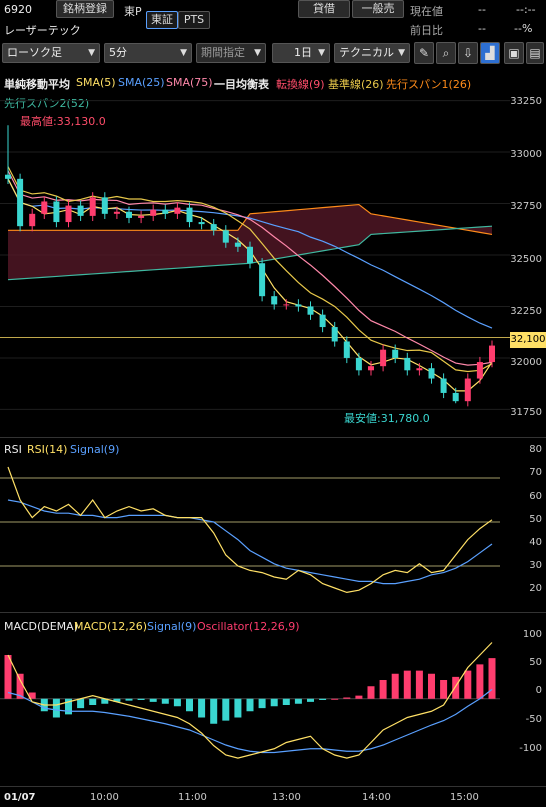 This screenshot has height=807, width=546. I want to click on last-price-tag: 32,100, so click(528, 340).